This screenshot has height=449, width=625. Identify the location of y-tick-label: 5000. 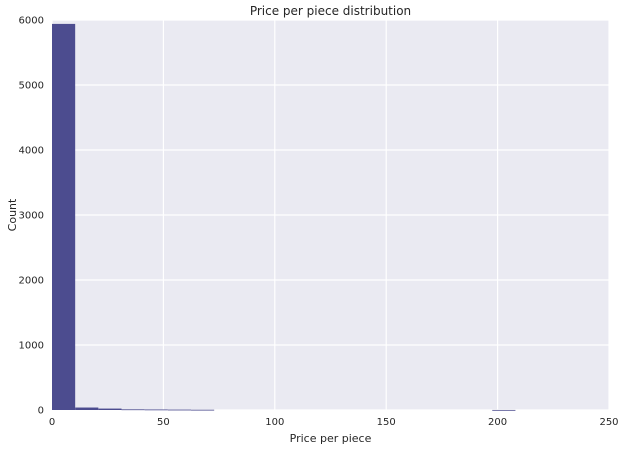
(31, 86).